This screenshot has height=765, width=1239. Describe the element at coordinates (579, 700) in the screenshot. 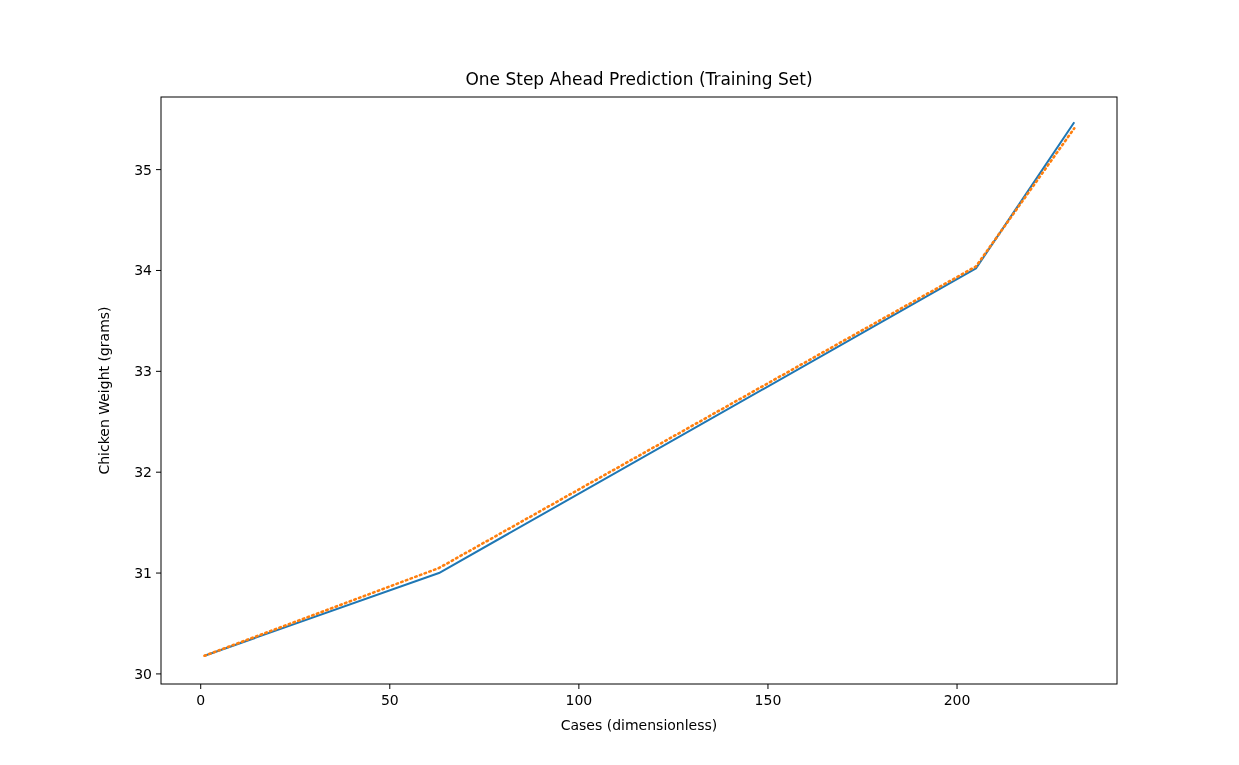

I see `x-tick-label: 100` at that location.